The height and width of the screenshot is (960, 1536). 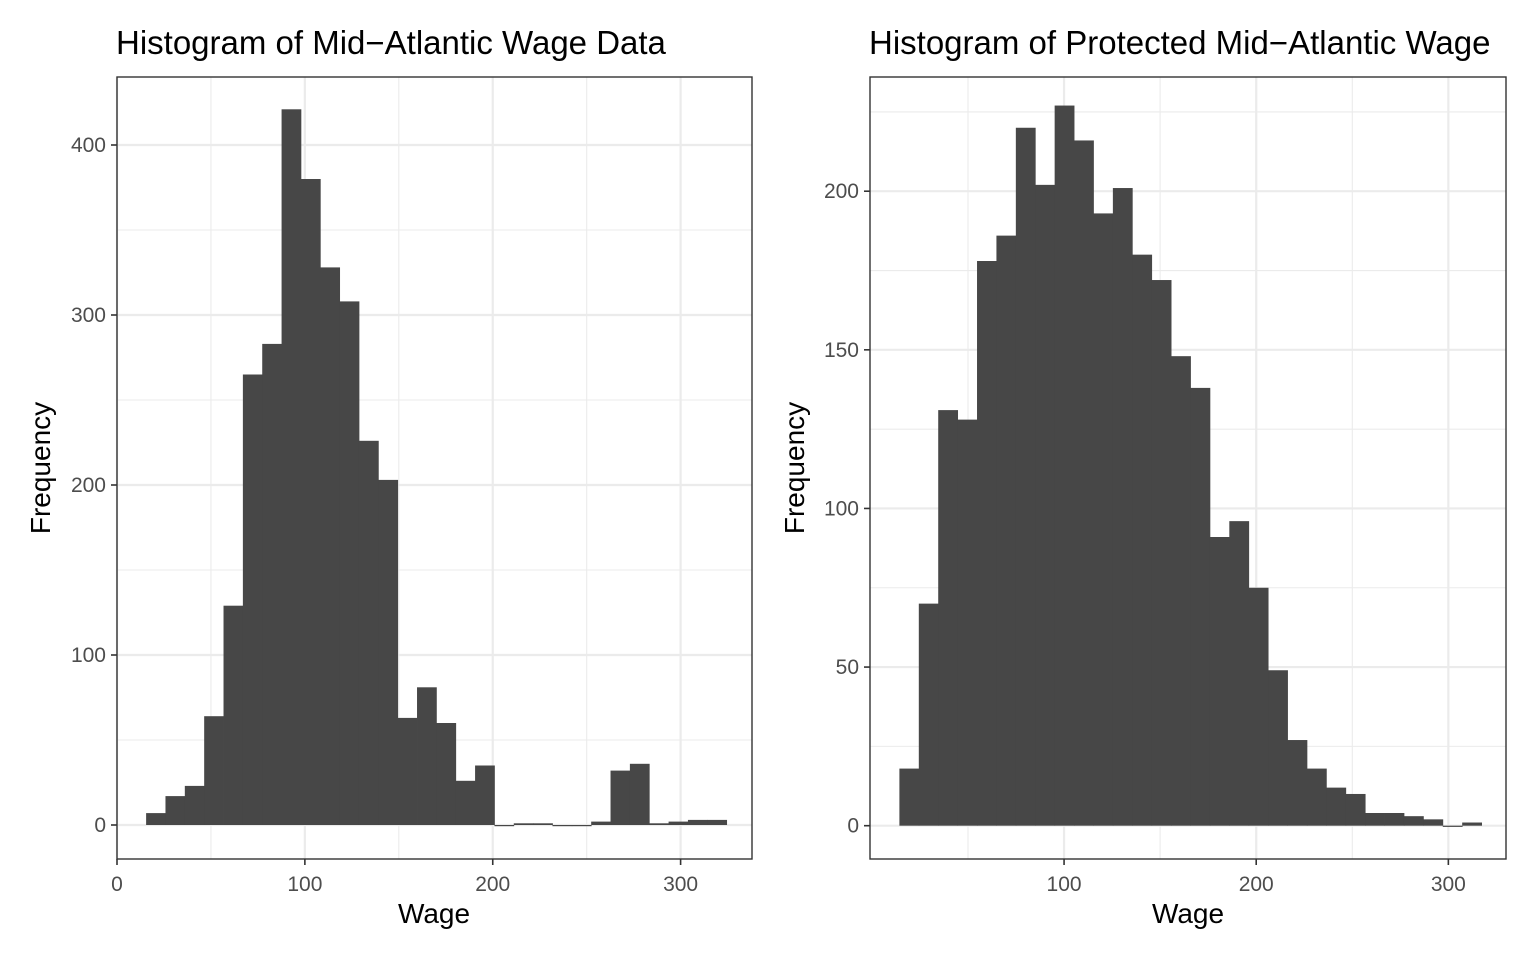 What do you see at coordinates (304, 884) in the screenshot?
I see `left-x-tick-label: 100` at bounding box center [304, 884].